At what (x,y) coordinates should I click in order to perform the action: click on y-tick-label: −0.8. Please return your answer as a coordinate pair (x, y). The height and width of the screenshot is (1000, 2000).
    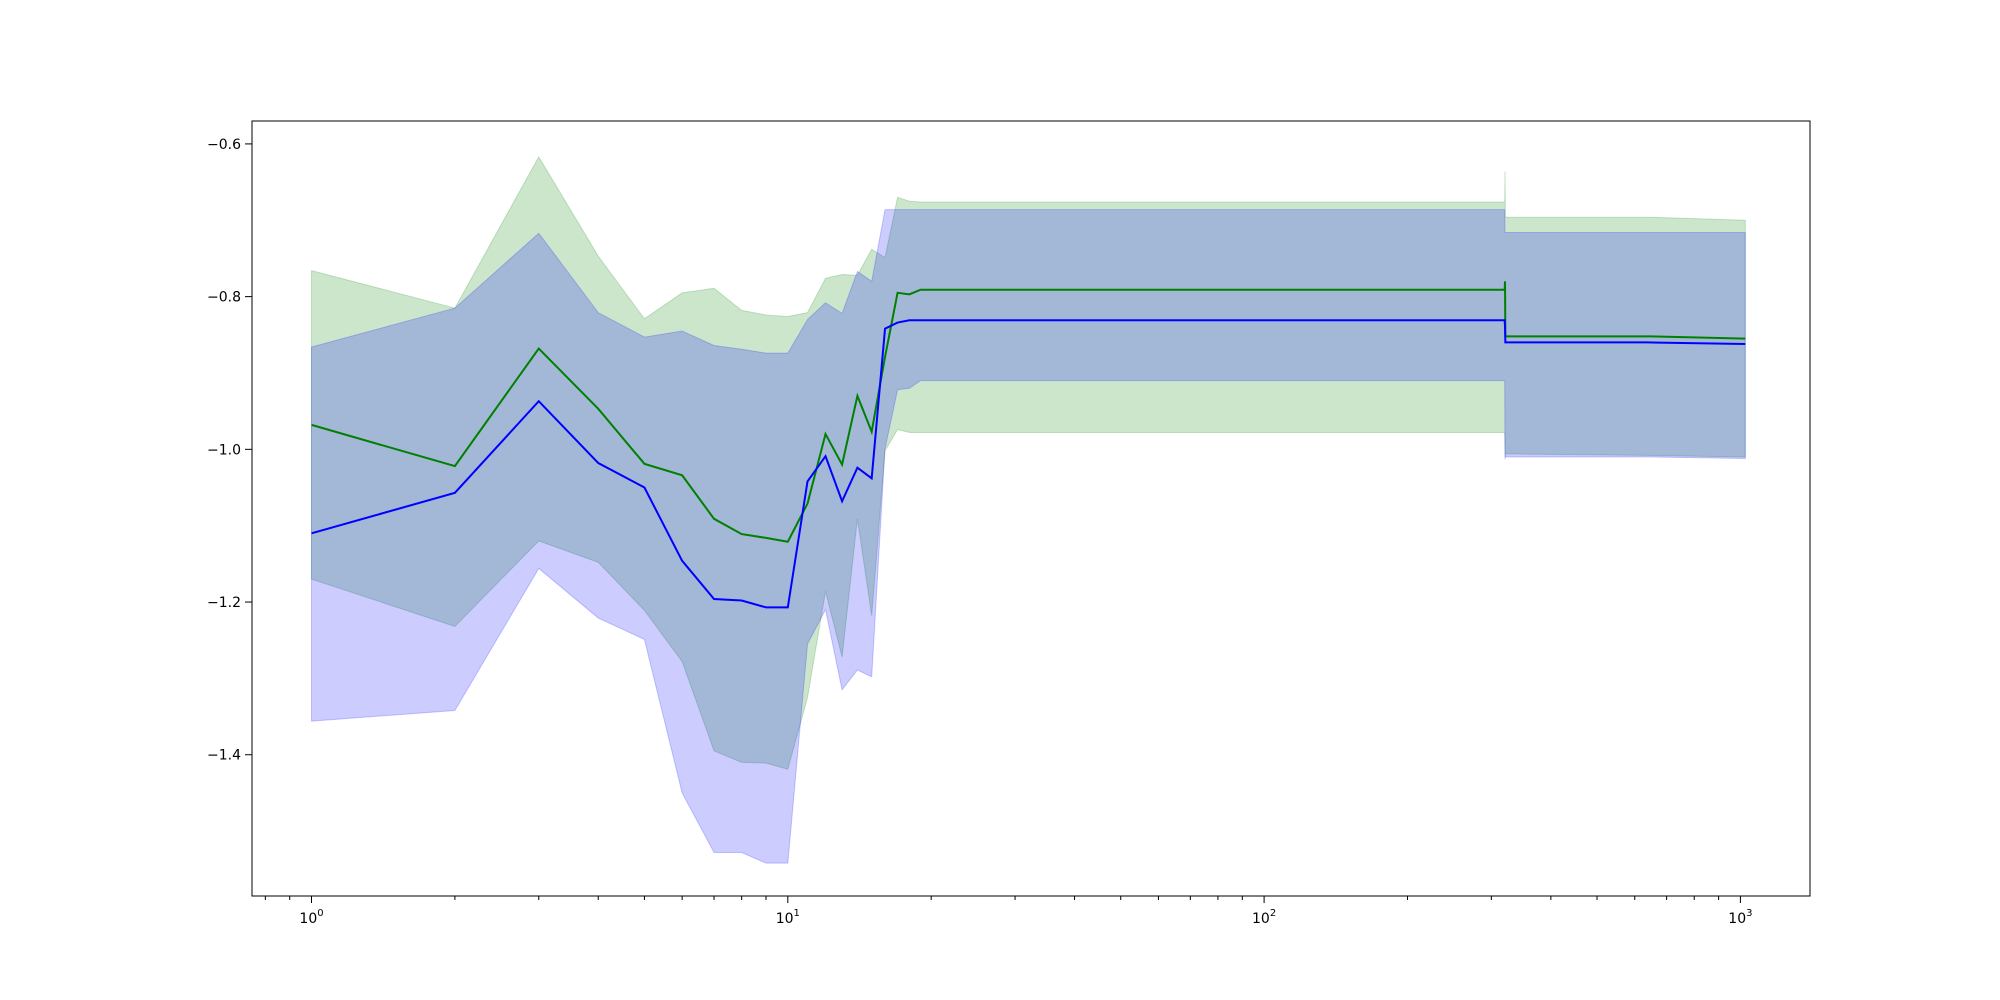
    Looking at the image, I should click on (224, 298).